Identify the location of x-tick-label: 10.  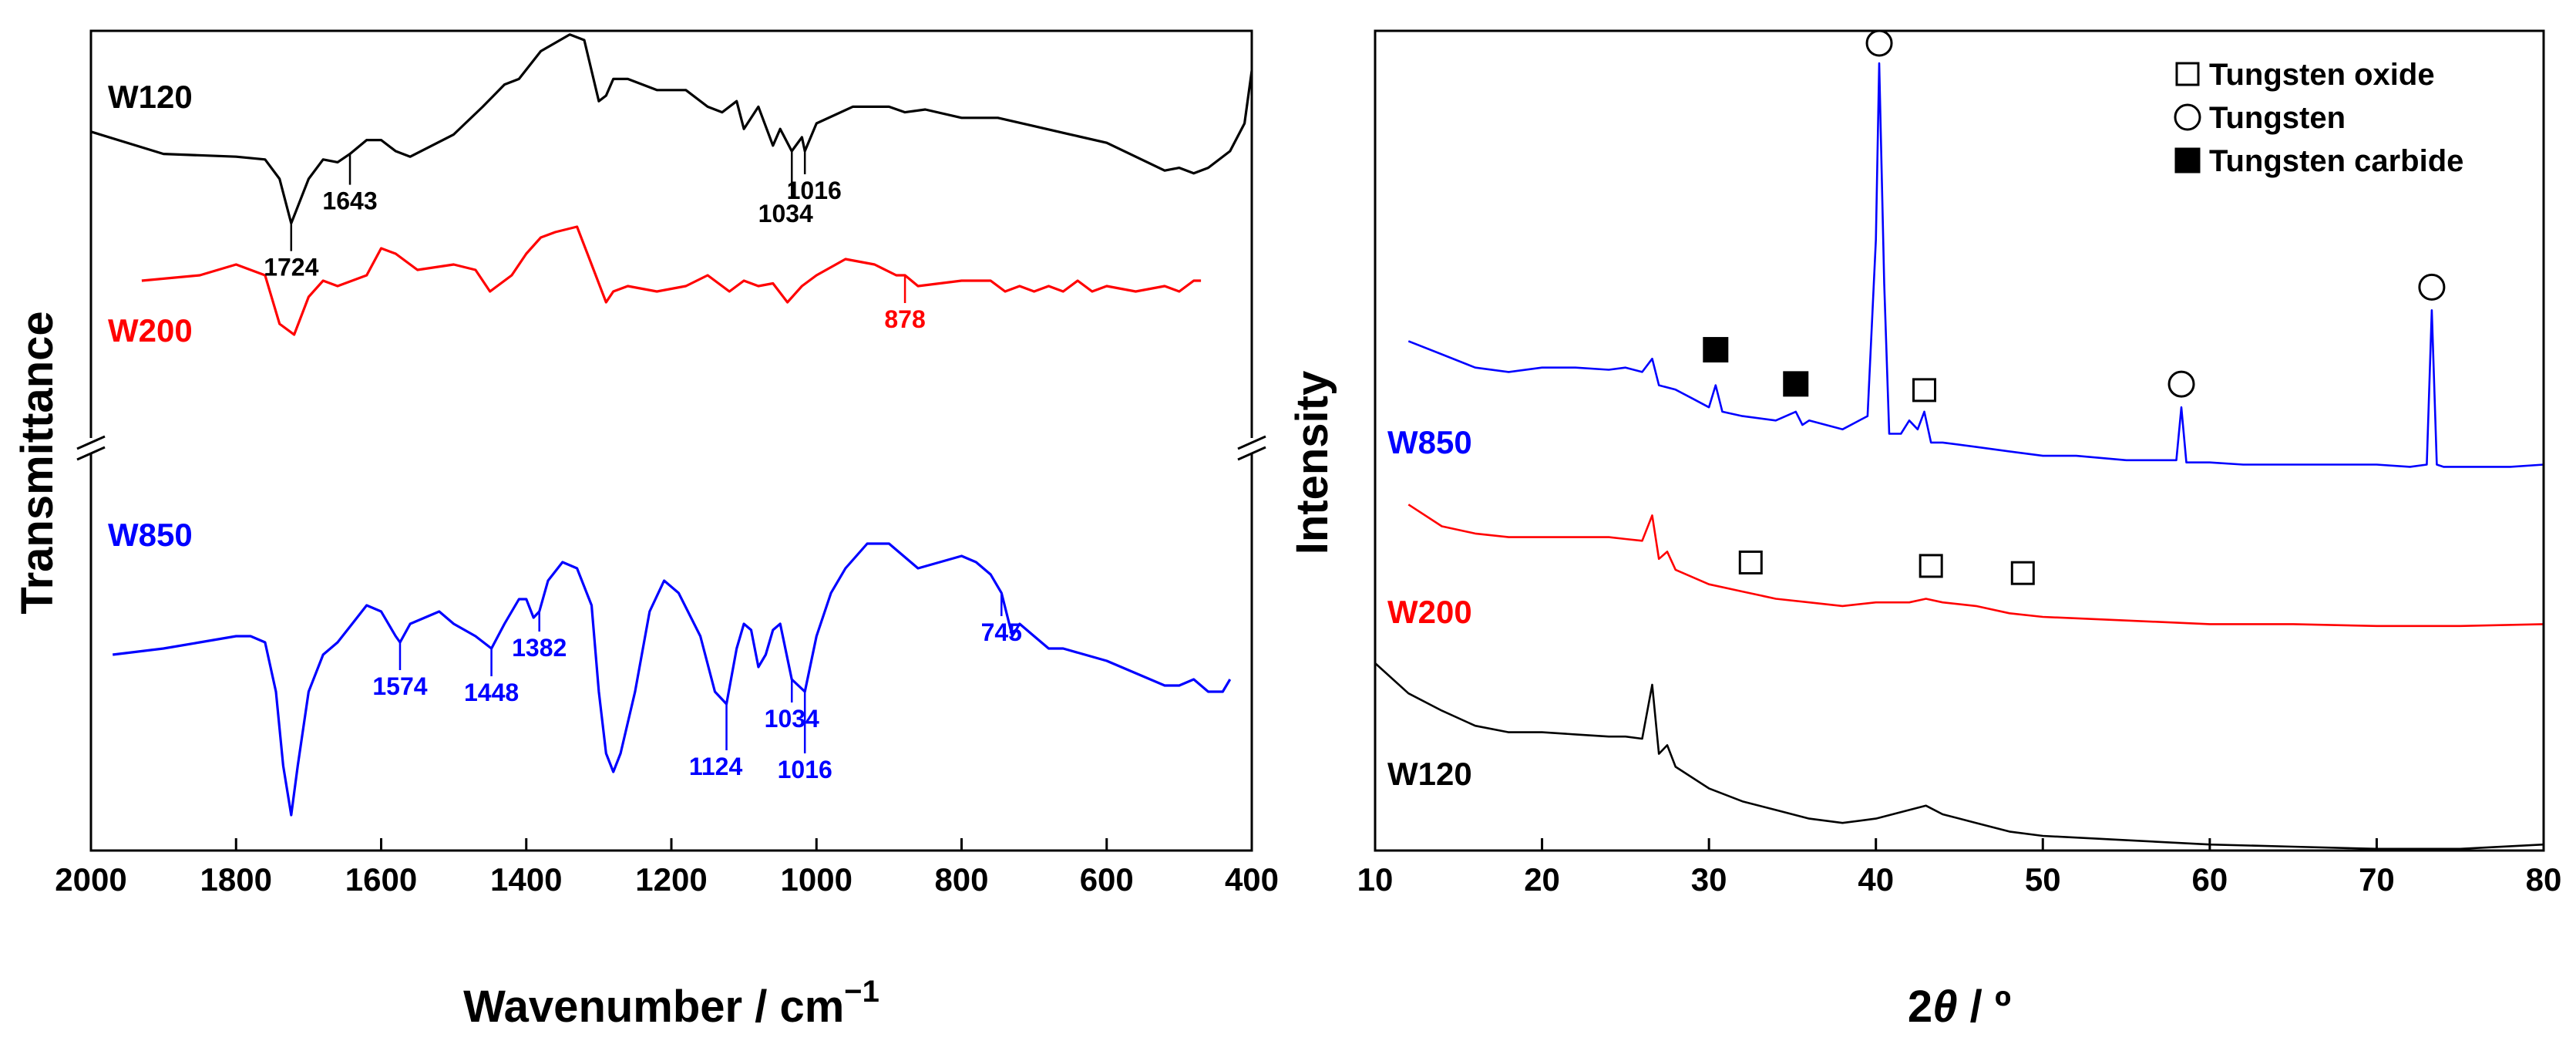
(1375, 879).